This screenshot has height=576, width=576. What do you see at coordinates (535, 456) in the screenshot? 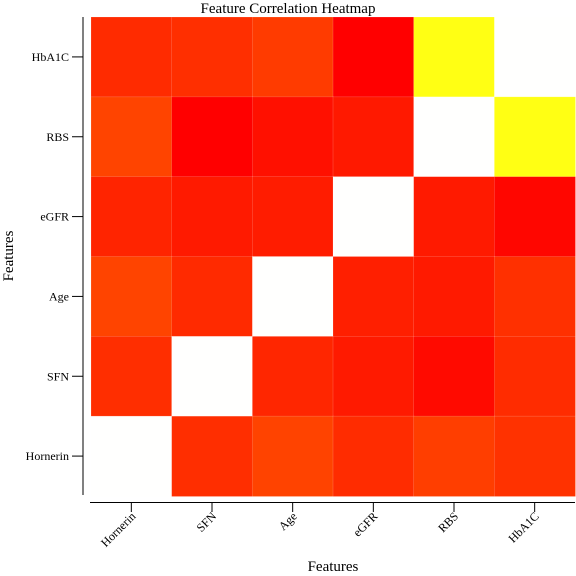
I see `heatmap-cell-hornerin-hba1c` at bounding box center [535, 456].